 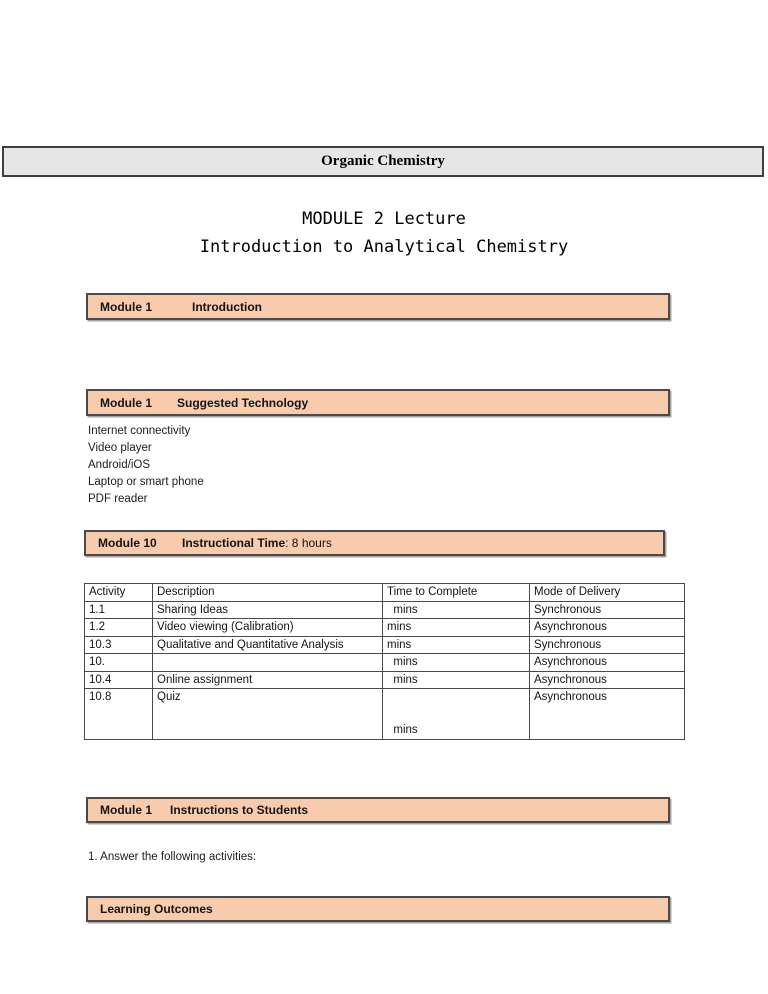 What do you see at coordinates (227, 306) in the screenshot?
I see `module-banner-title: Introduction` at bounding box center [227, 306].